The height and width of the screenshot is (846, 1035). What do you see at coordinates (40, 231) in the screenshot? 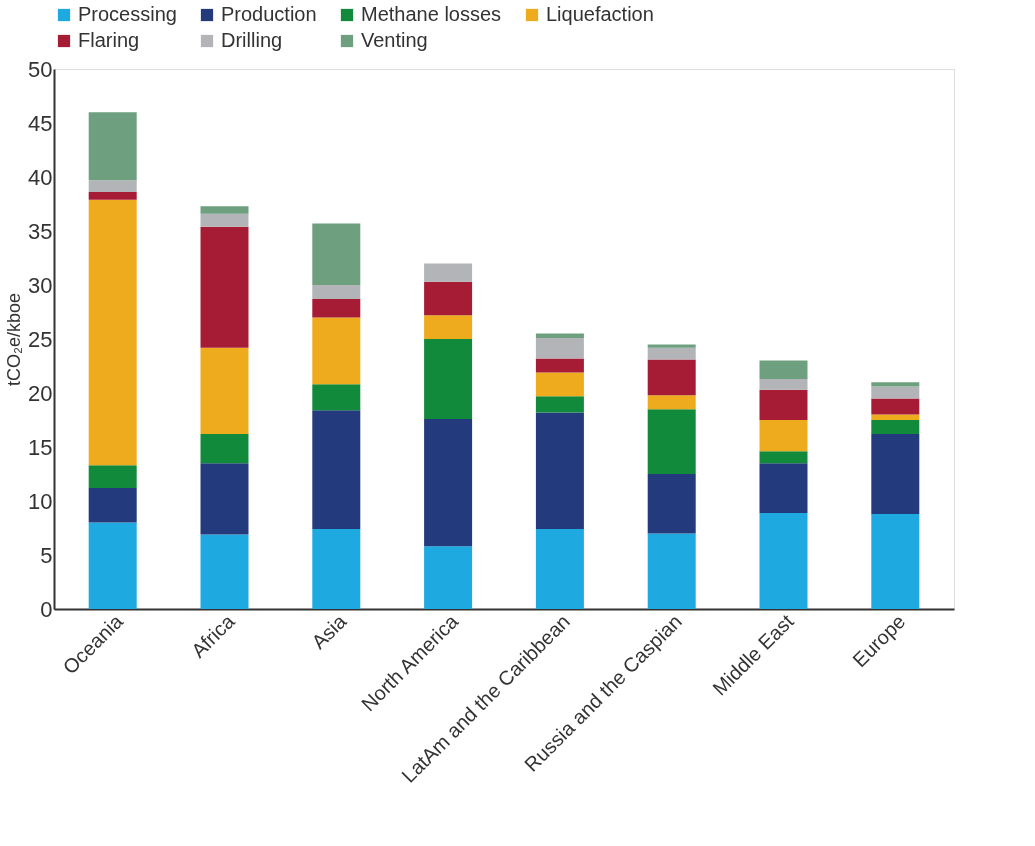
I see `y-tick-label: 35` at bounding box center [40, 231].